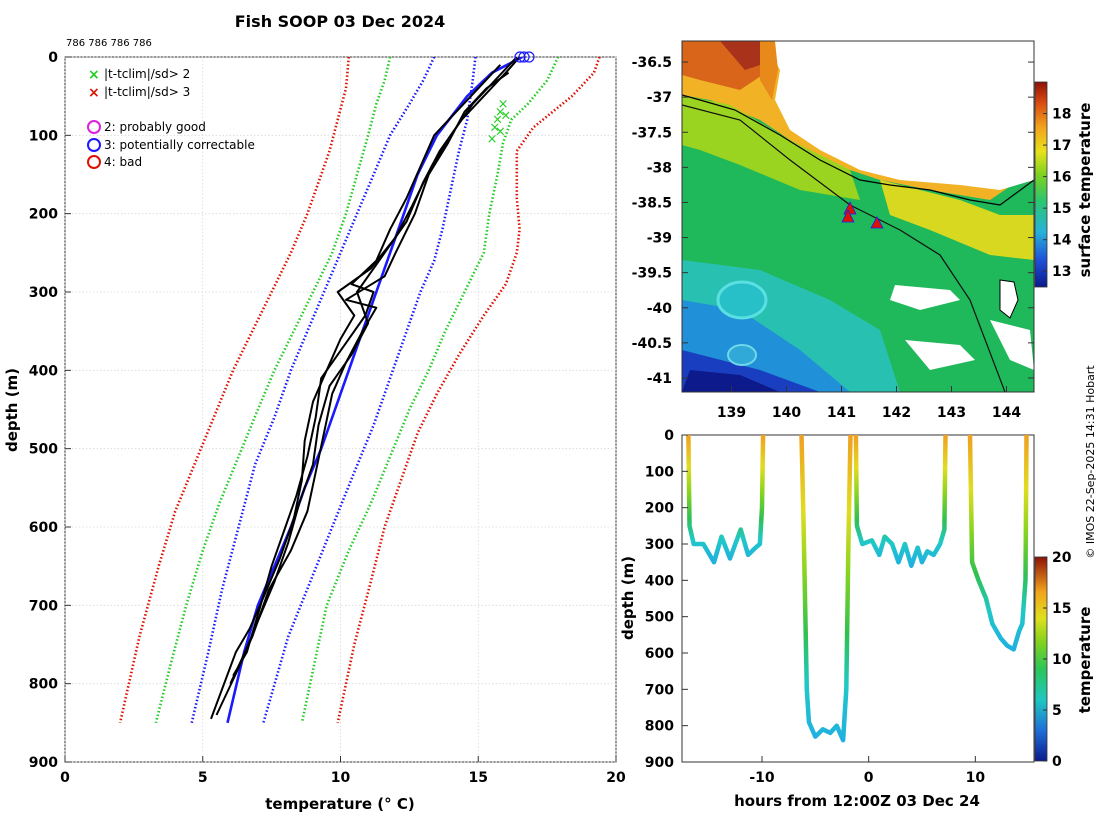 This screenshot has width=1100, height=820. I want to click on sst-cb-tick-label: 13, so click(1061, 272).